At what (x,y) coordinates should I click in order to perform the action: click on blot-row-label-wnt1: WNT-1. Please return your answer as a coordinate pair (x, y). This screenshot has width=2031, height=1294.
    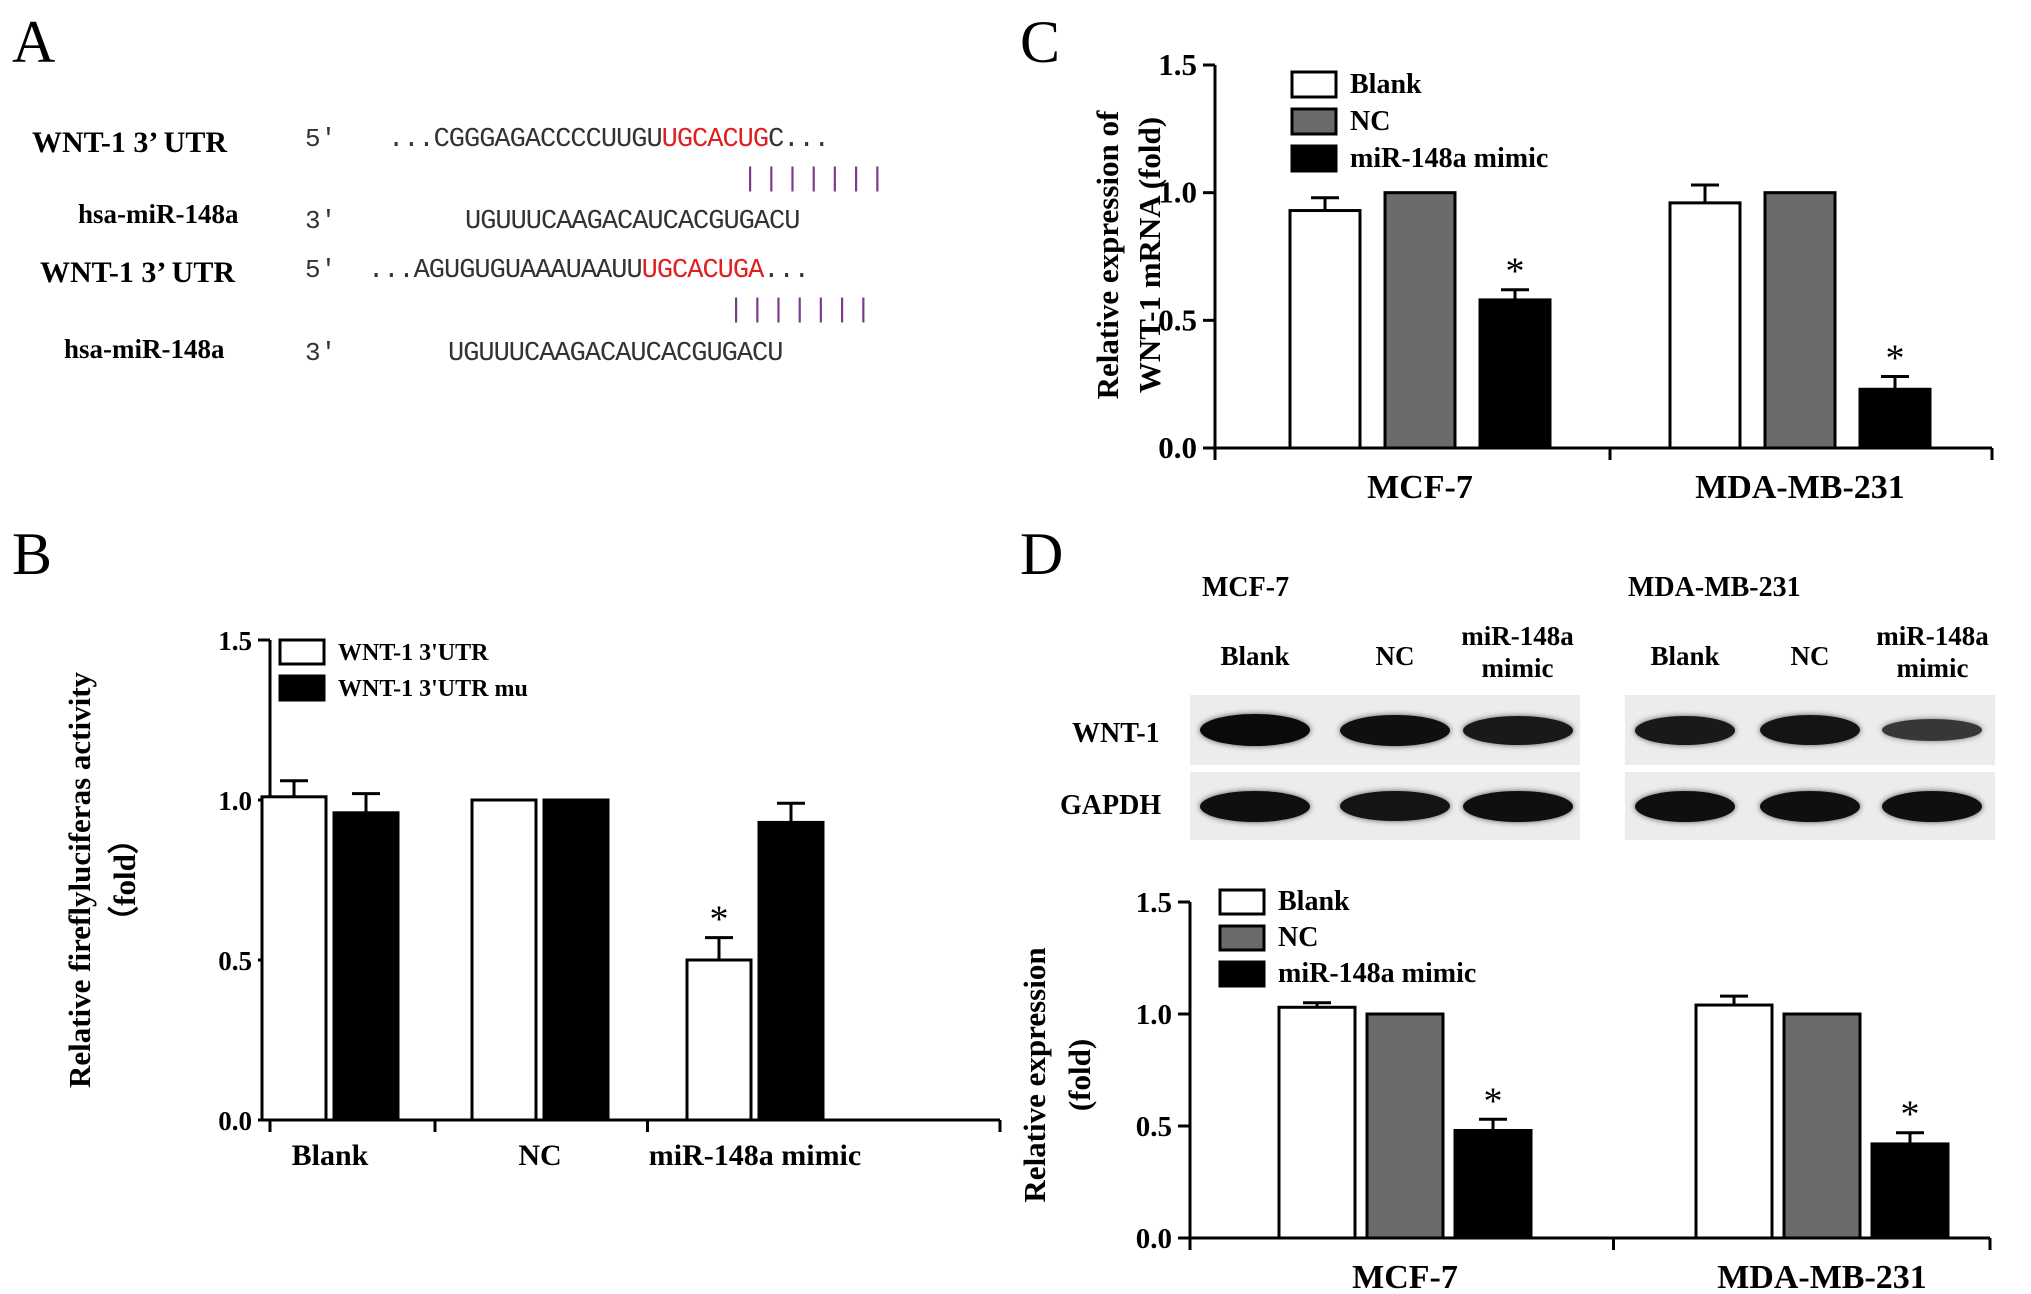
    Looking at the image, I should click on (1116, 733).